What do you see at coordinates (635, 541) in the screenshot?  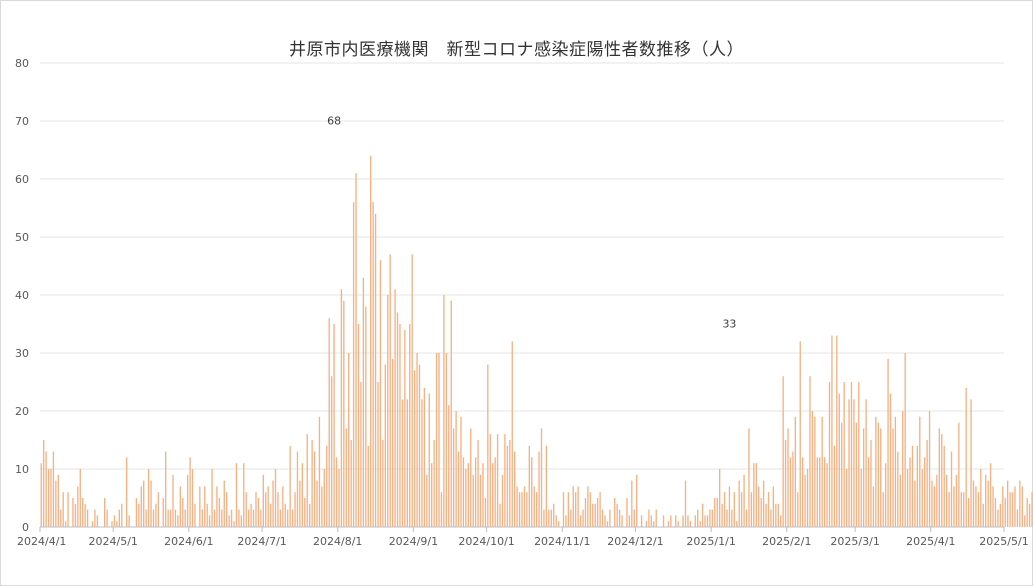 I see `x-tick-label: 2024/12/1` at bounding box center [635, 541].